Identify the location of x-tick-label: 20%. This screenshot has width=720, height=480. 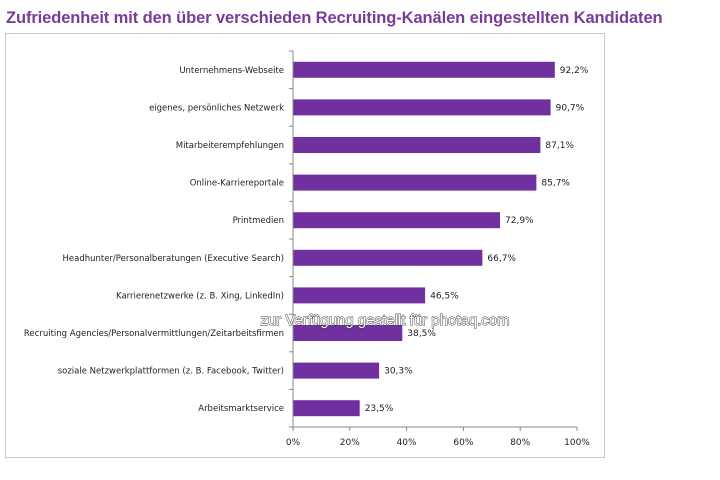
(350, 443).